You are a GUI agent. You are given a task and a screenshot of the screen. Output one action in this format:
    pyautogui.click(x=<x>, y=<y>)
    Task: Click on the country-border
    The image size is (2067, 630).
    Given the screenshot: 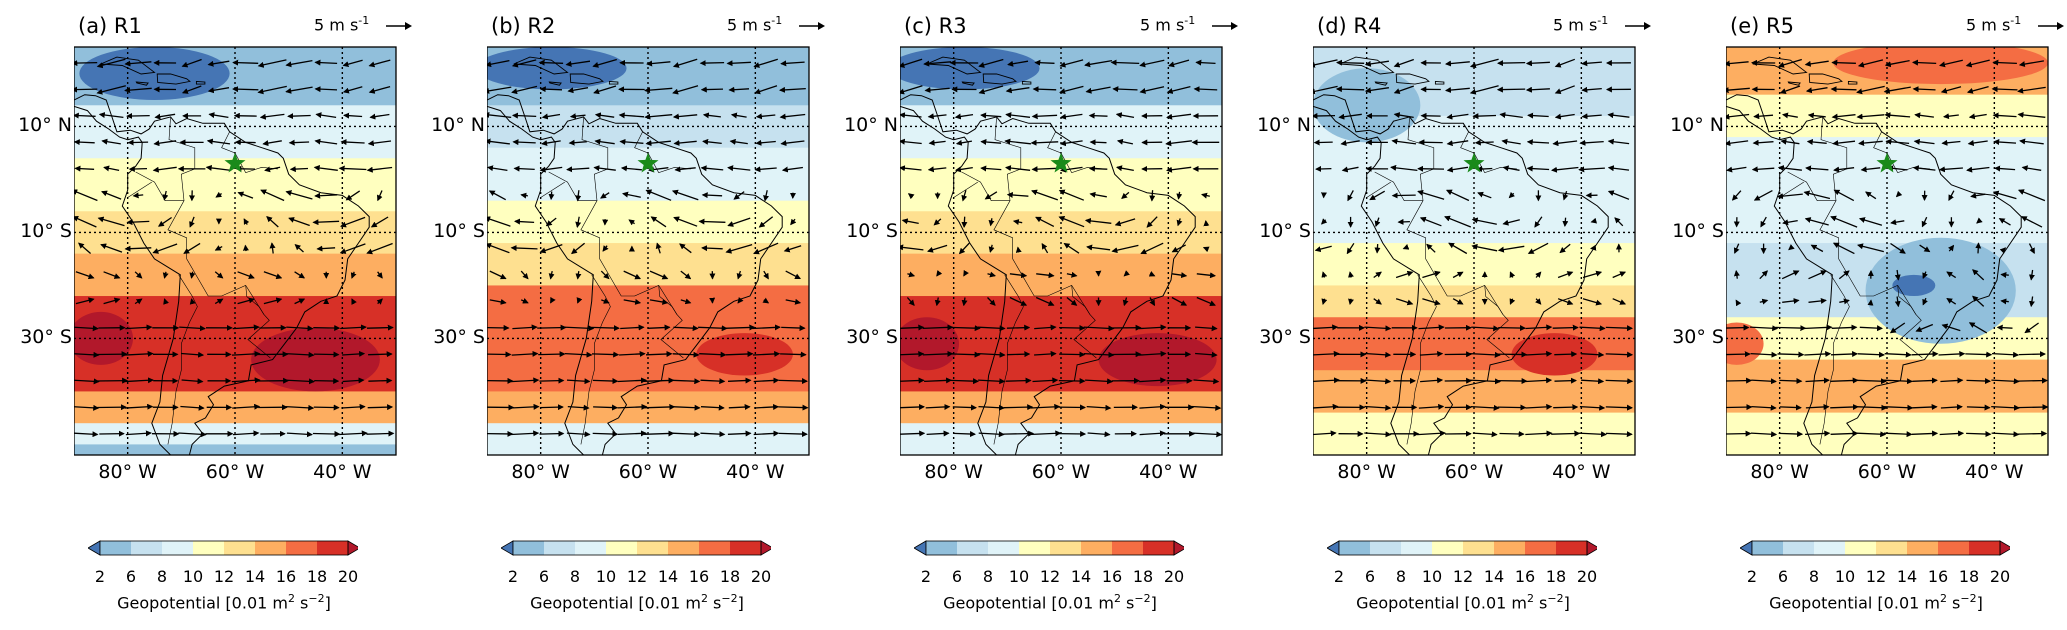 What is the action you would take?
    pyautogui.click(x=139, y=189)
    